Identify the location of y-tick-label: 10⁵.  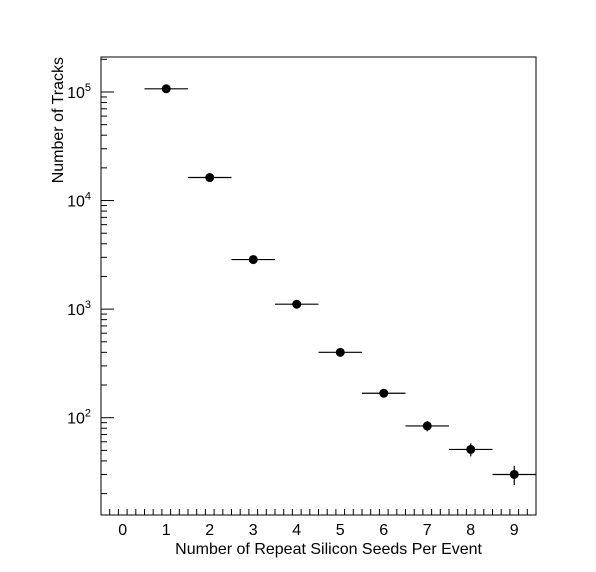
(79, 92).